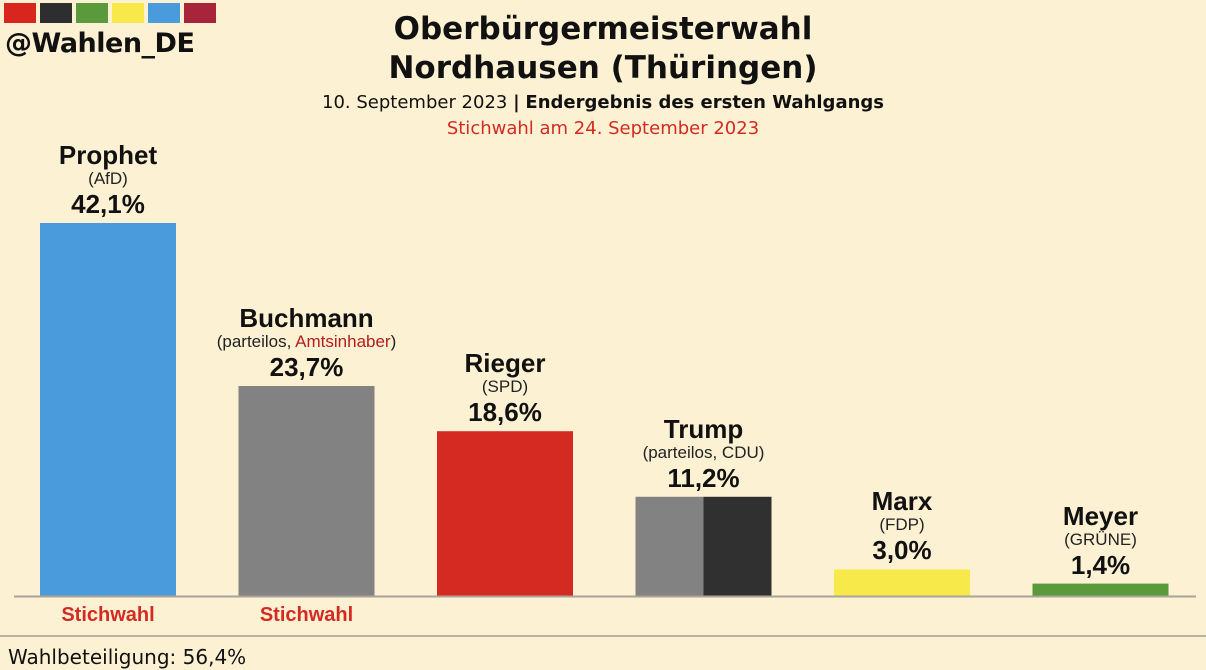  I want to click on candidate-name: Rieger, so click(505, 363).